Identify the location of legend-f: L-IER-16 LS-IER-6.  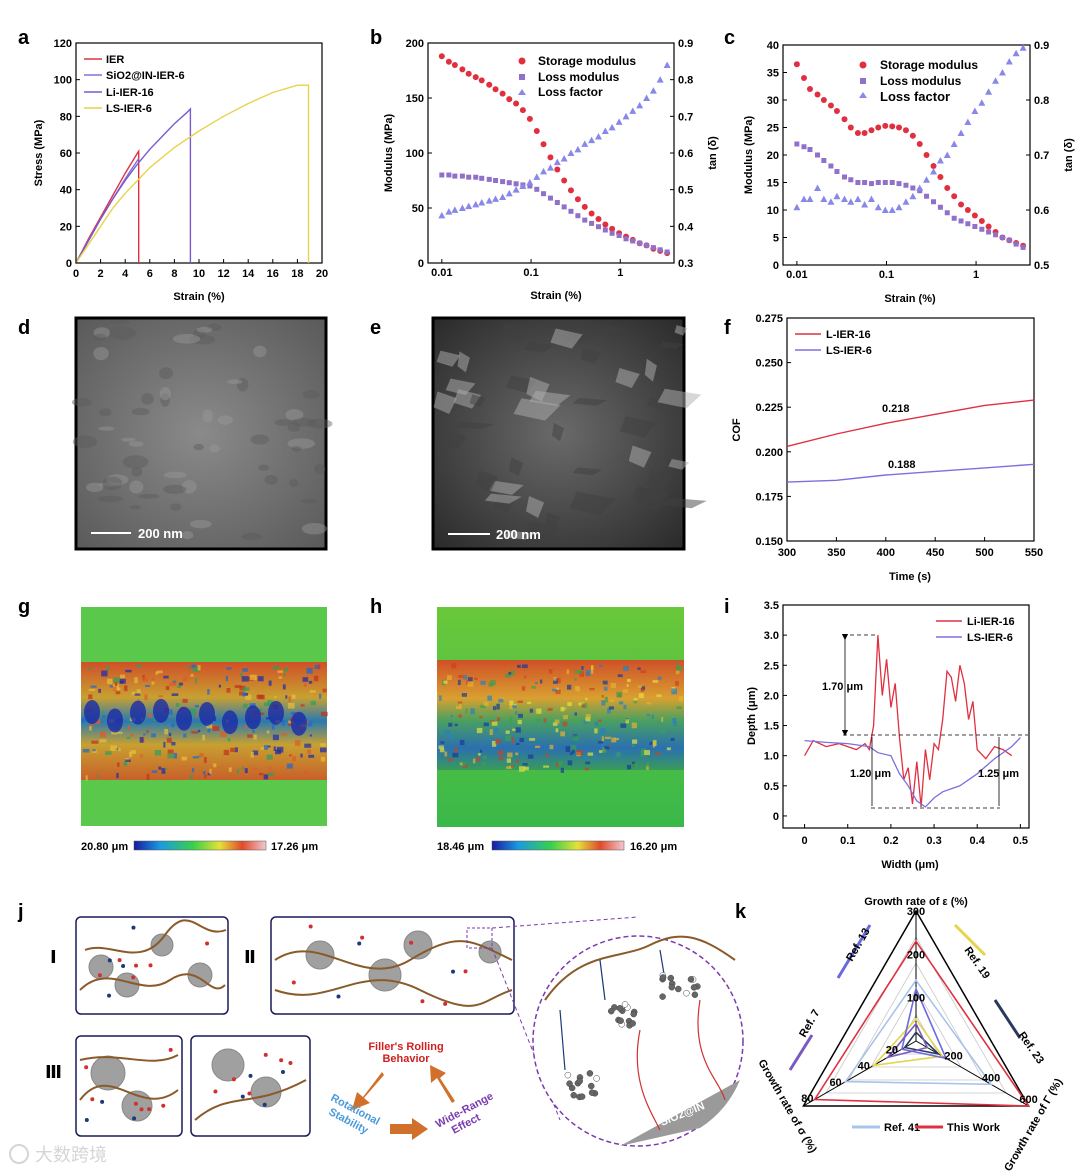
(833, 343).